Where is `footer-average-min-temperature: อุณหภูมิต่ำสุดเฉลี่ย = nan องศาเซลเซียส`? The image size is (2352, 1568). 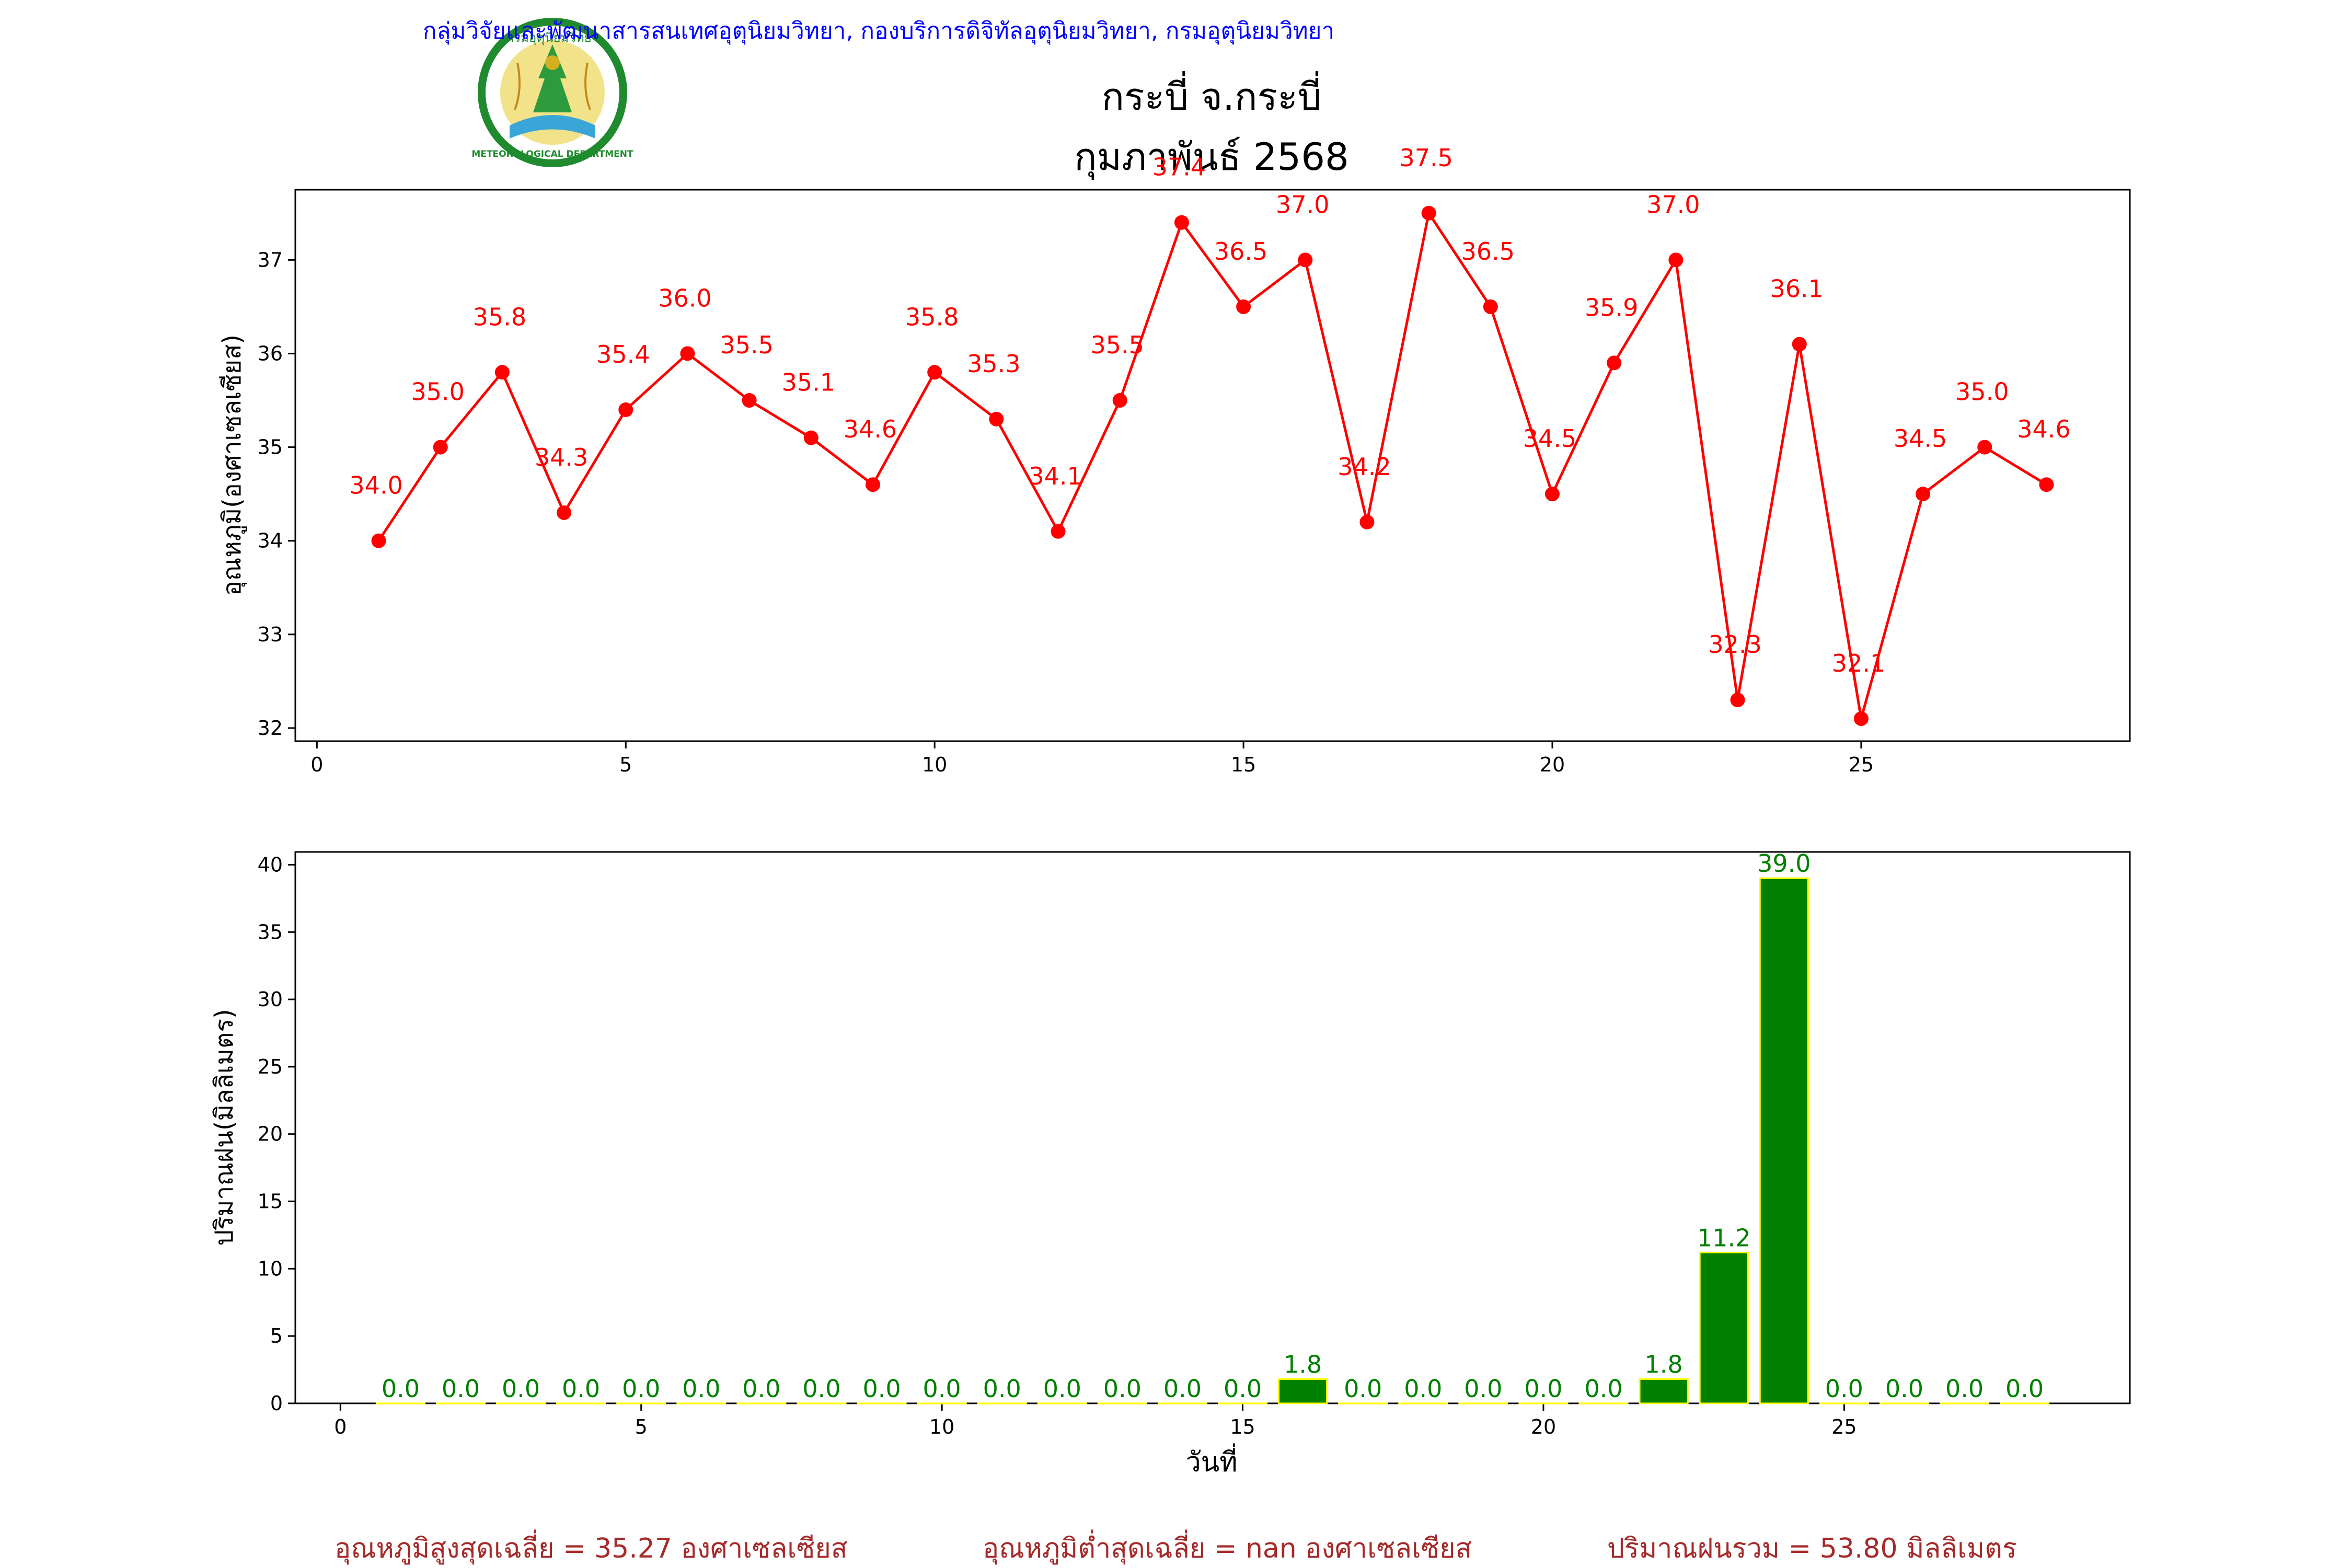 footer-average-min-temperature: อุณหภูมิต่ำสุดเฉลี่ย = nan องศาเซลเซียส is located at coordinates (1227, 1547).